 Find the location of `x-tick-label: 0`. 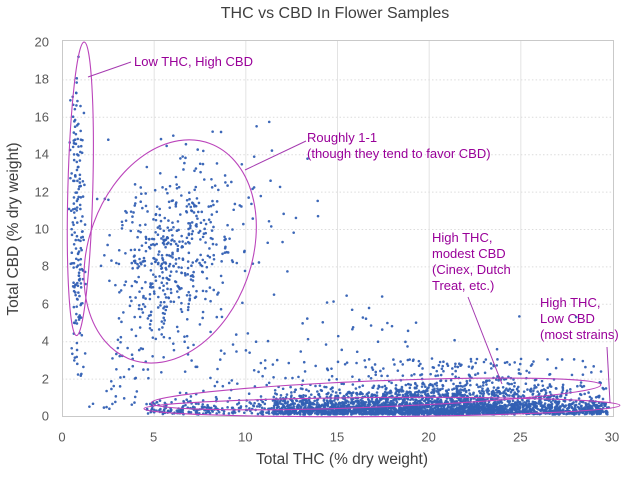

x-tick-label: 0 is located at coordinates (62, 437).